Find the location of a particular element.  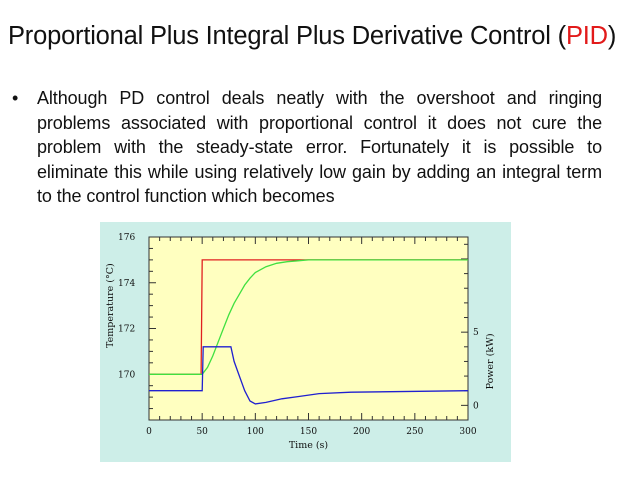

title-accent: PID is located at coordinates (586, 36).